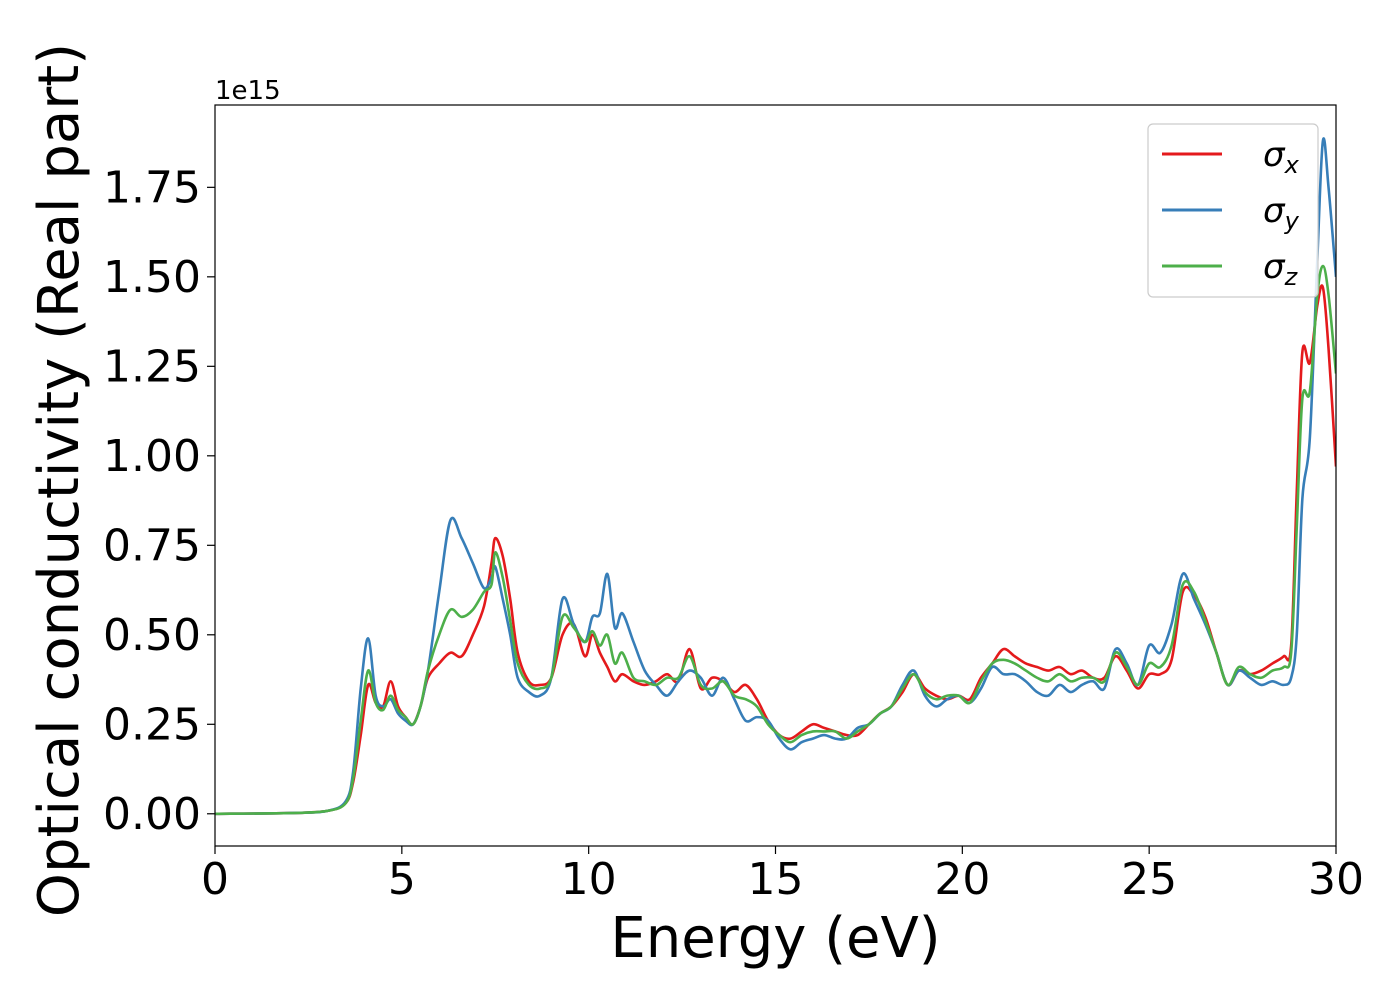 Image resolution: width=1400 pixels, height=1000 pixels. I want to click on x-tick-label: 15, so click(776, 879).